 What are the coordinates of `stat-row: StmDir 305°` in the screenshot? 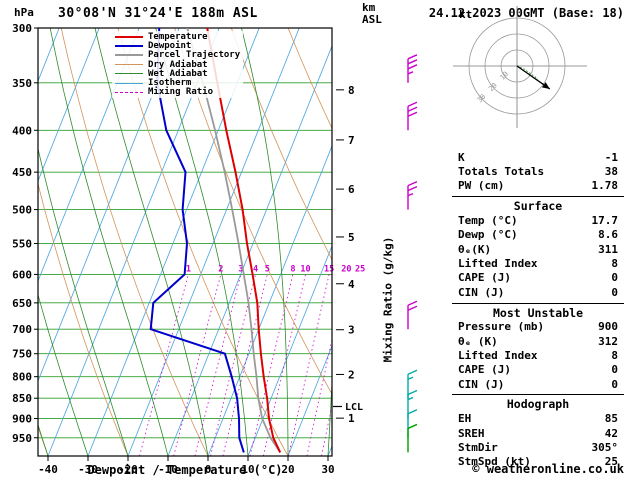 It's located at (538, 447).